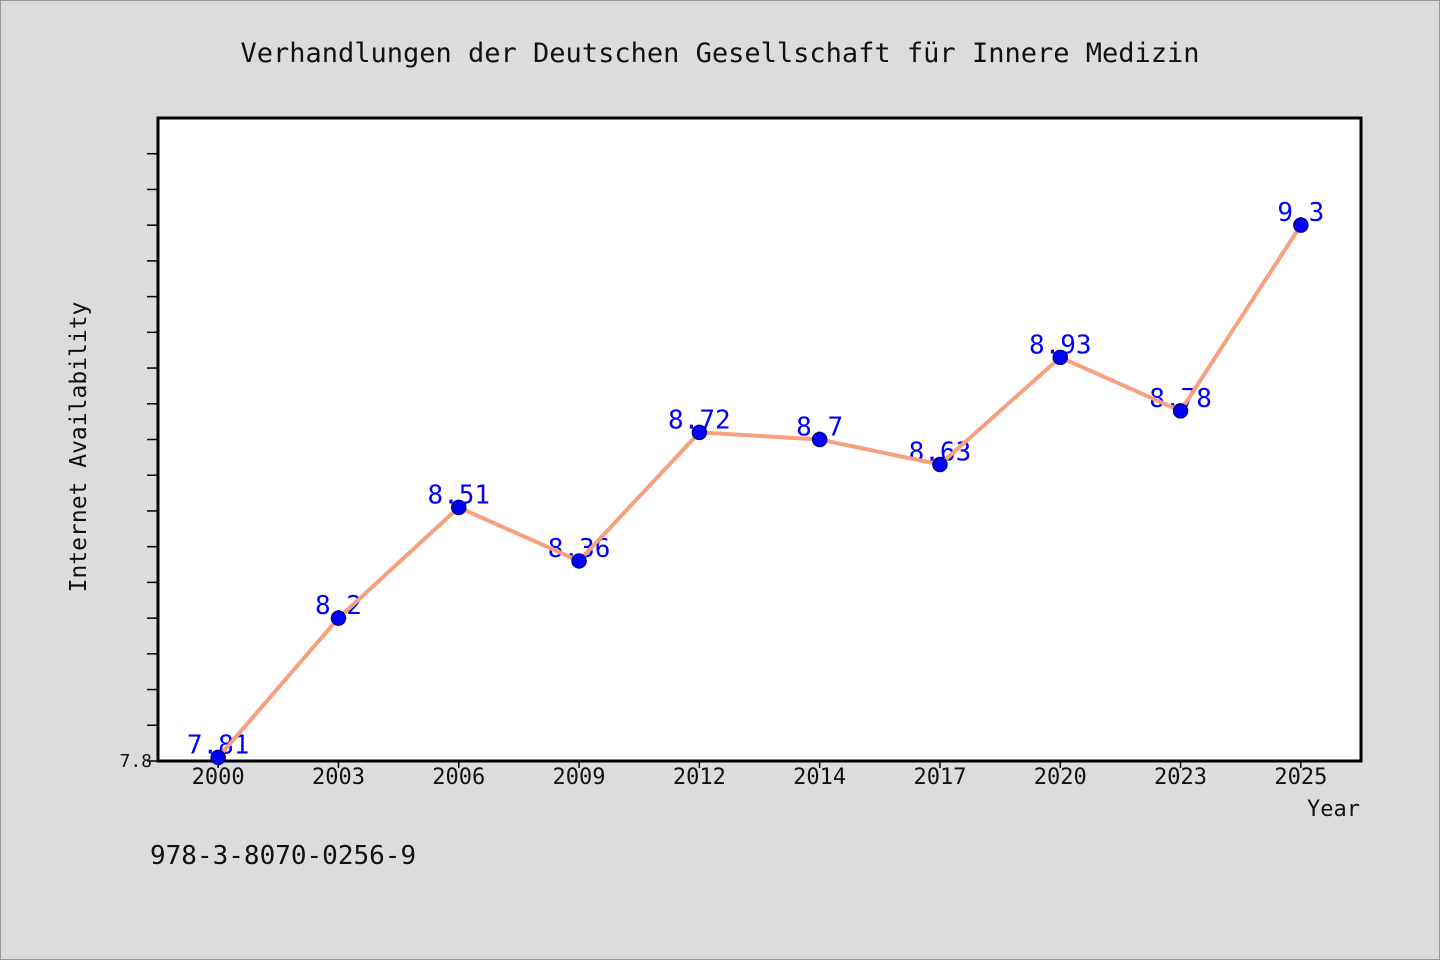  Describe the element at coordinates (1333, 809) in the screenshot. I see `x-axis-label: Year` at that location.